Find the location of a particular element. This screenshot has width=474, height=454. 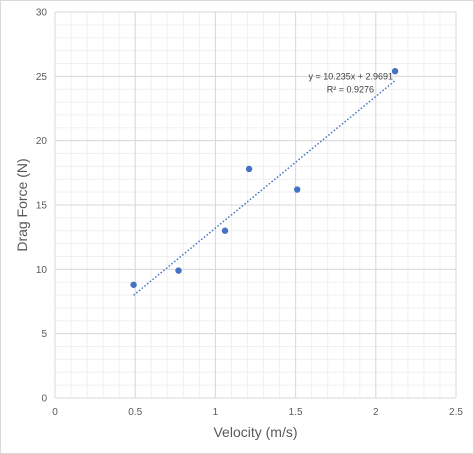

y-tick-label: 5 is located at coordinates (44, 334).